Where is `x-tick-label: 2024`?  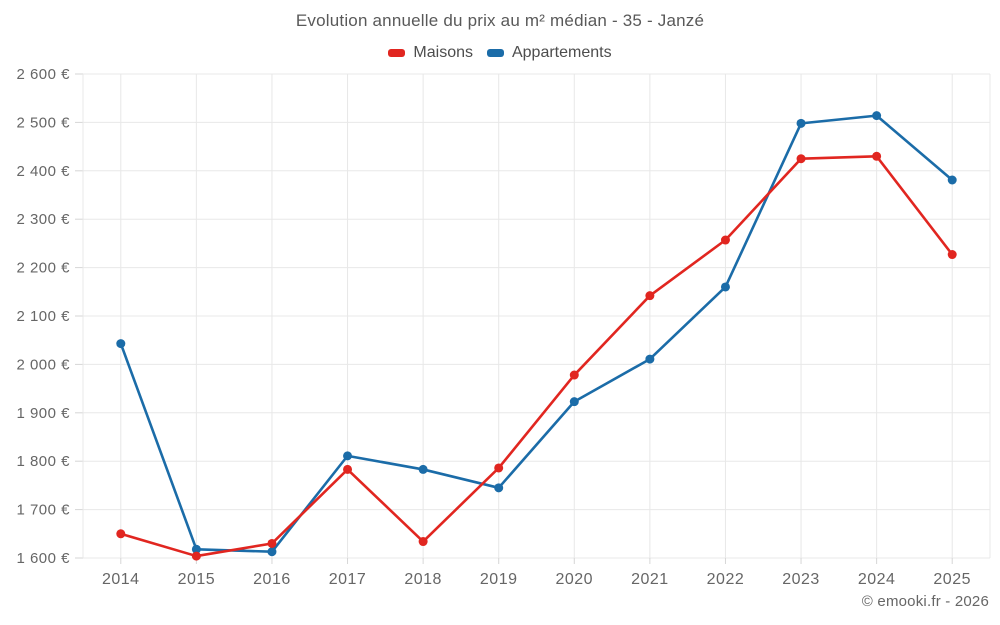 x-tick-label: 2024 is located at coordinates (877, 579).